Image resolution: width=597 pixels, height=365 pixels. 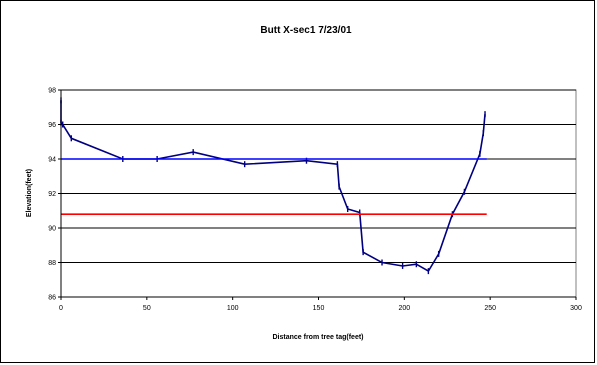 What do you see at coordinates (317, 337) in the screenshot?
I see `x-axis-label: Distance from tree tag(feet)` at bounding box center [317, 337].